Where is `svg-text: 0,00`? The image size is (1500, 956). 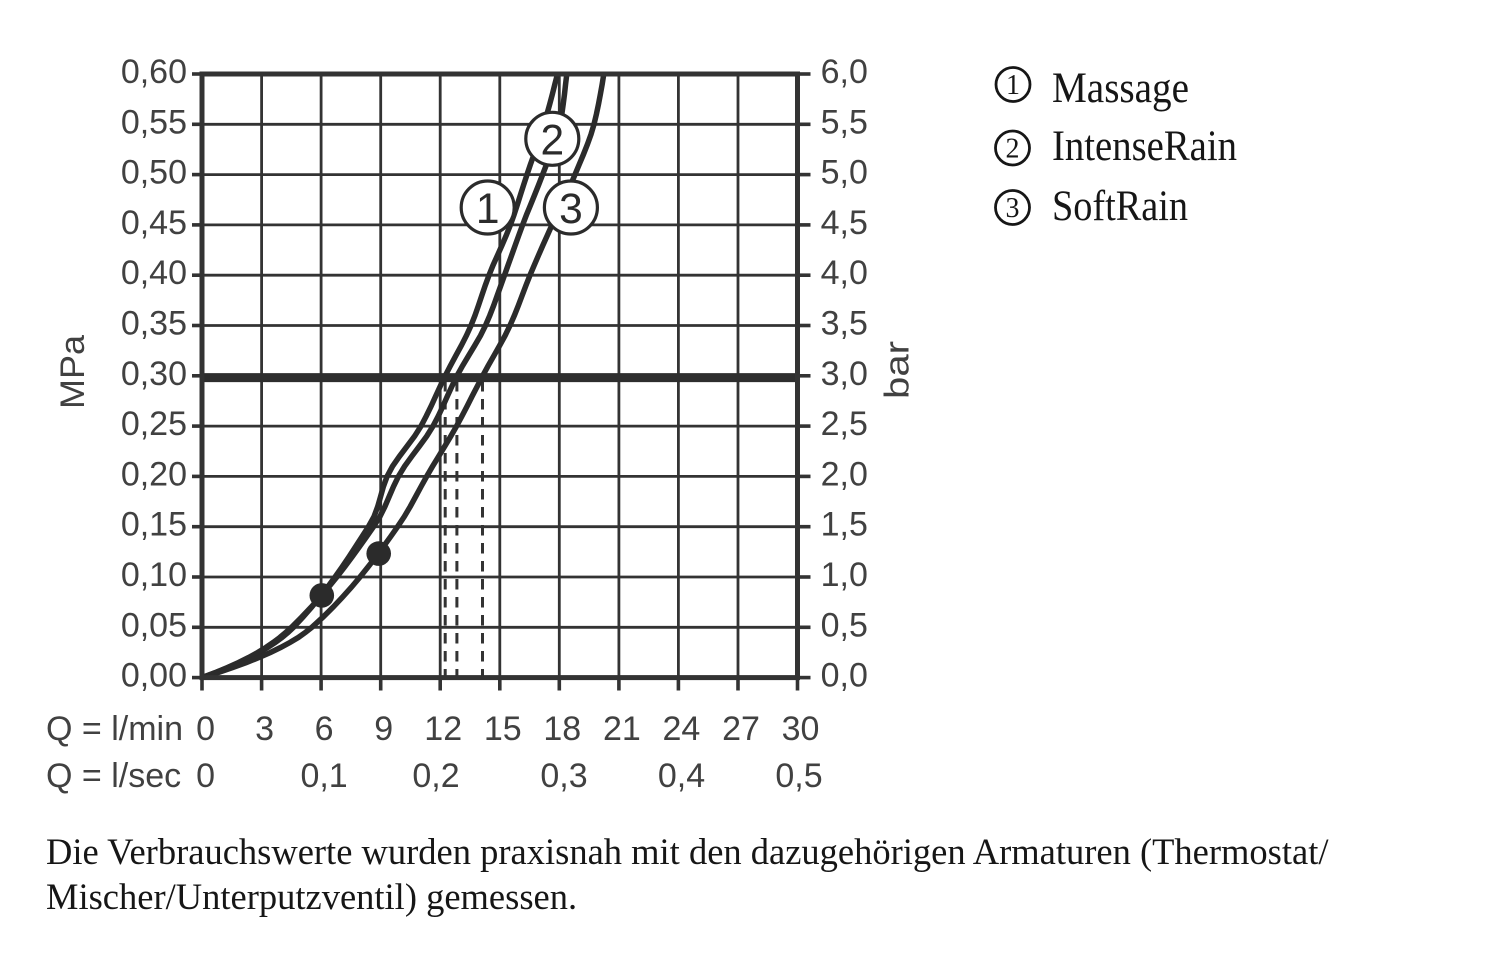 svg-text: 0,00 is located at coordinates (154, 676).